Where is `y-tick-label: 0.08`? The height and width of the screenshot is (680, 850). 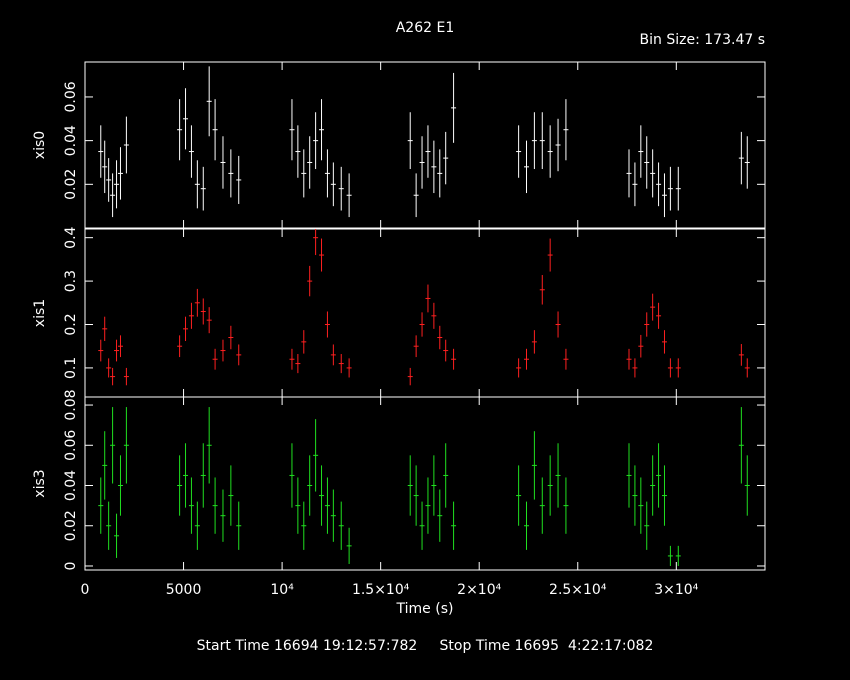 y-tick-label: 0.08 is located at coordinates (71, 404).